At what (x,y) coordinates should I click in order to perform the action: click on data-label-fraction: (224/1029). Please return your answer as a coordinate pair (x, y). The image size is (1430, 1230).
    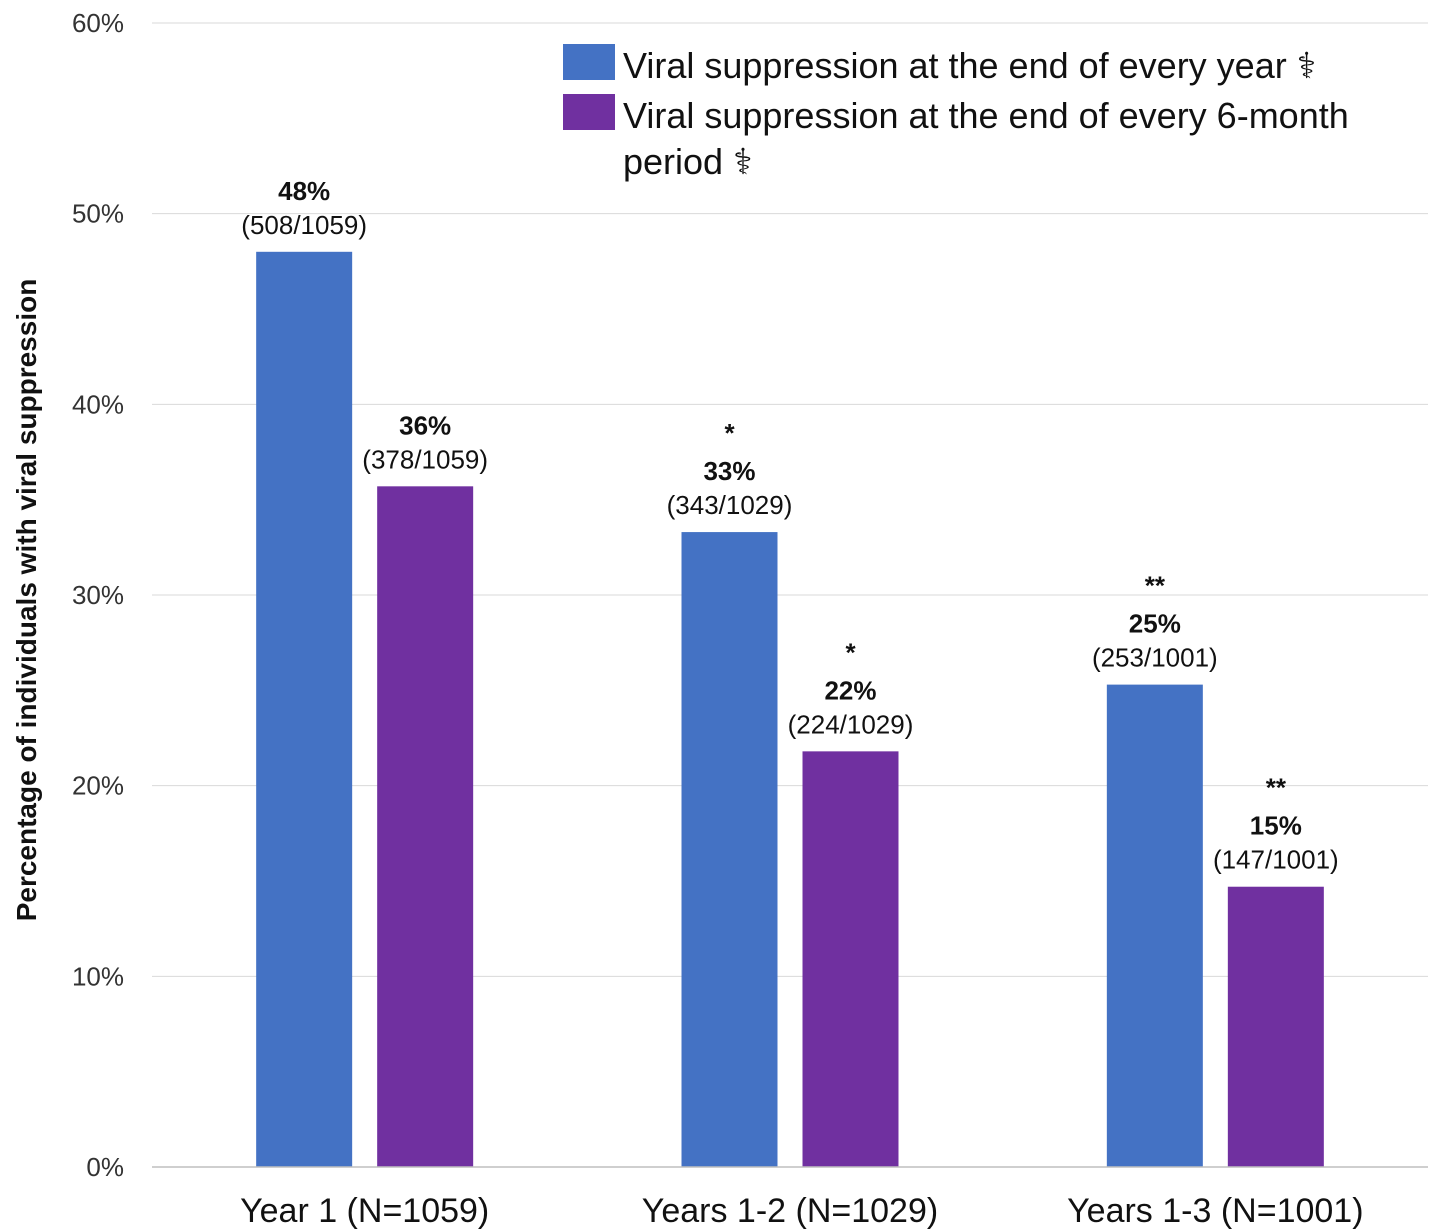
    Looking at the image, I should click on (851, 724).